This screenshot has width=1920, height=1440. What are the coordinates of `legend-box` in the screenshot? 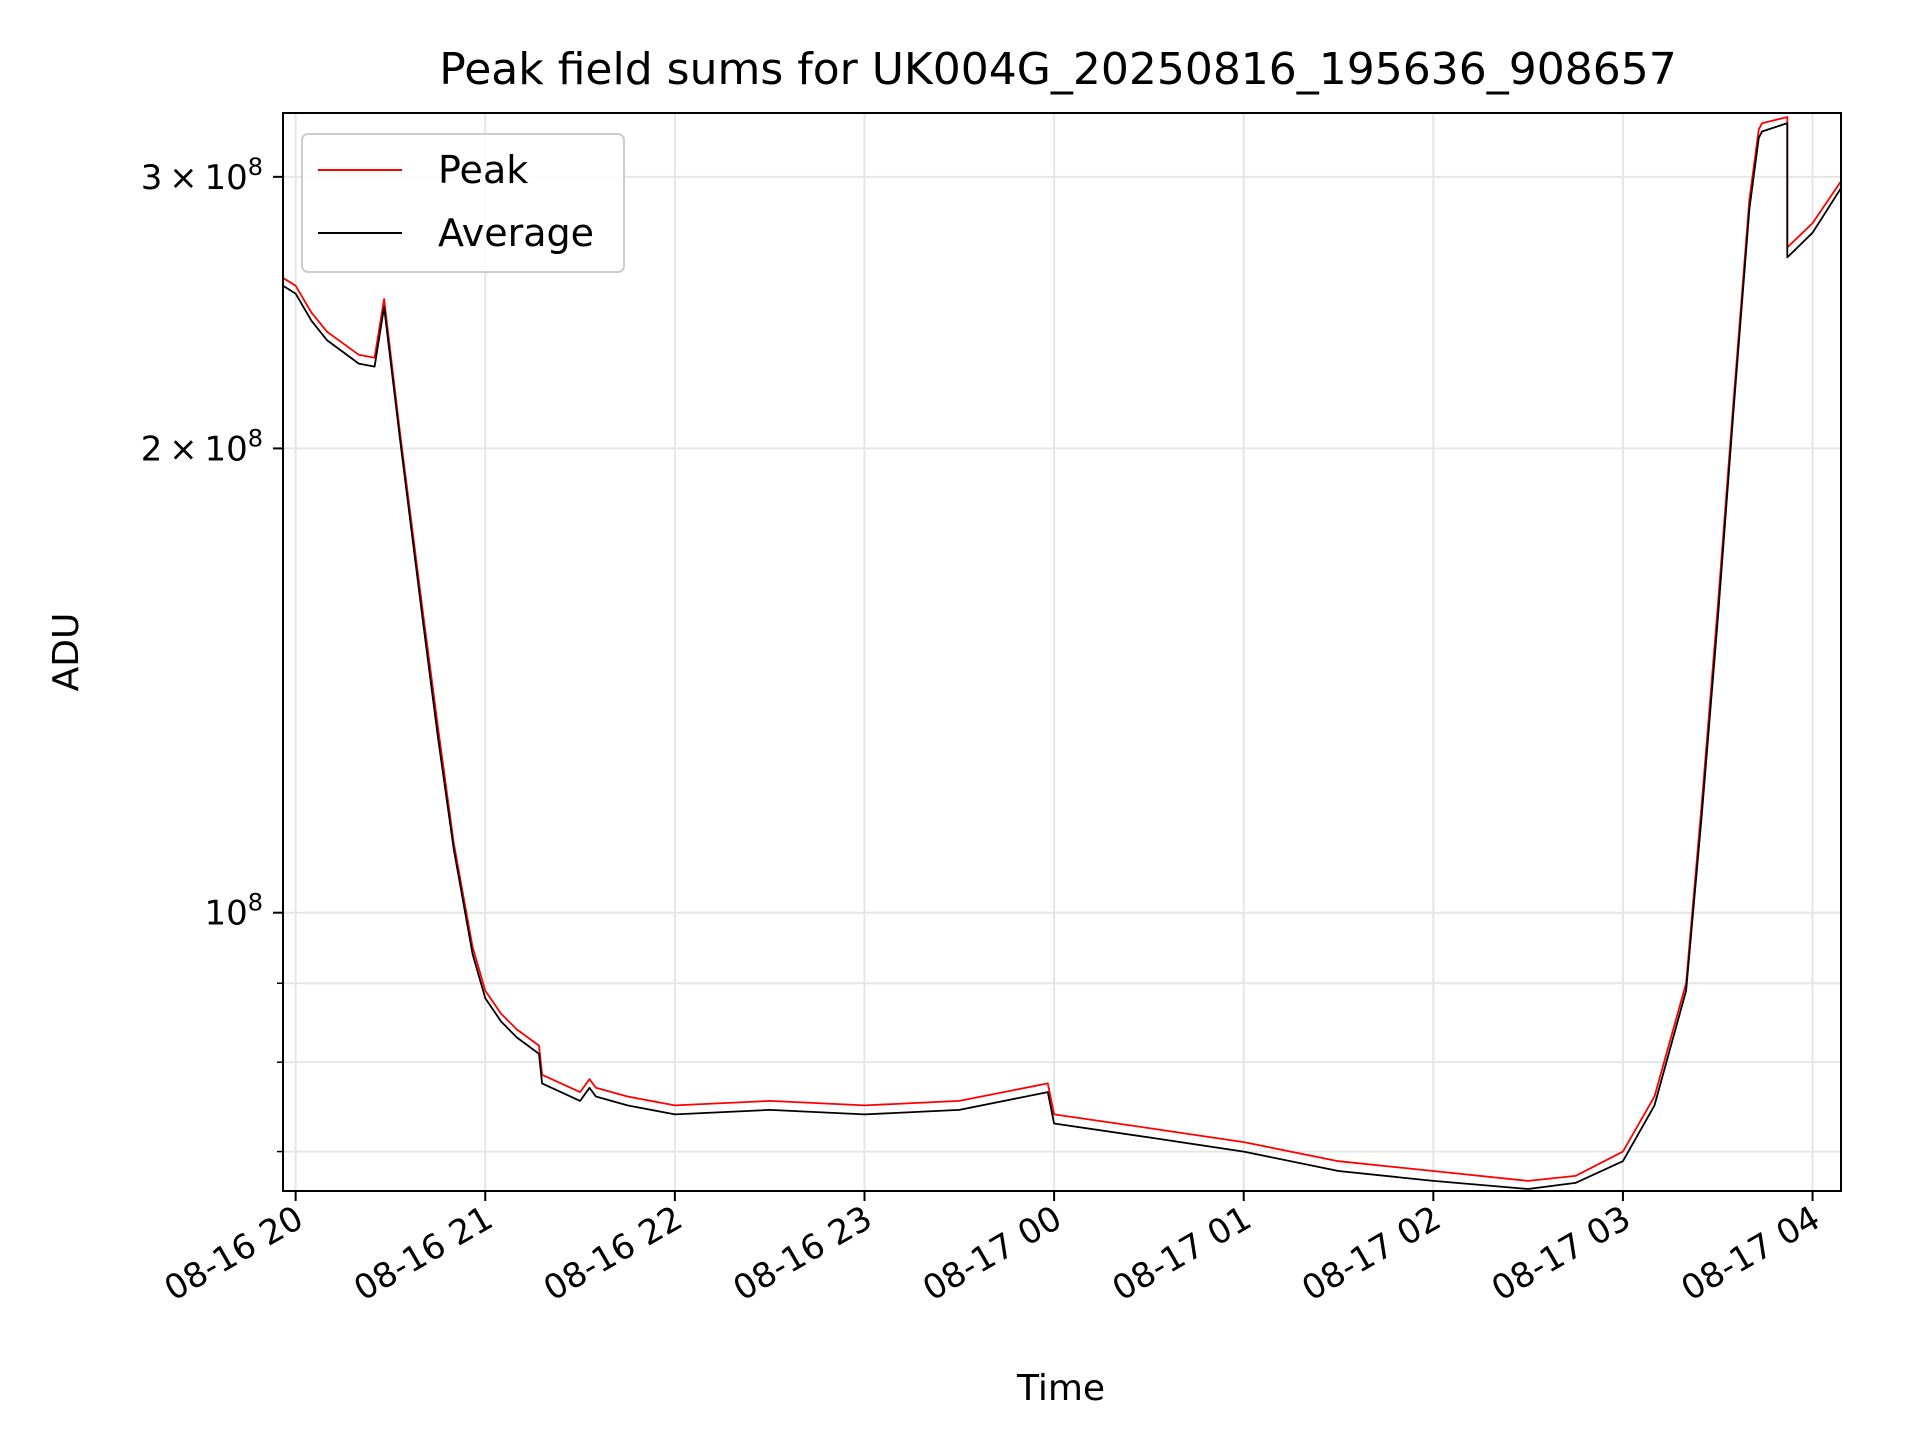 It's located at (463, 203).